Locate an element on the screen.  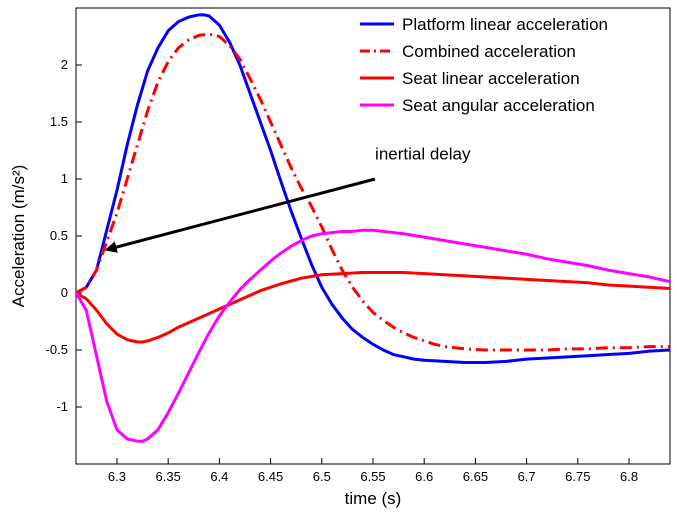
x-tick-label: 6.35 is located at coordinates (168, 476).